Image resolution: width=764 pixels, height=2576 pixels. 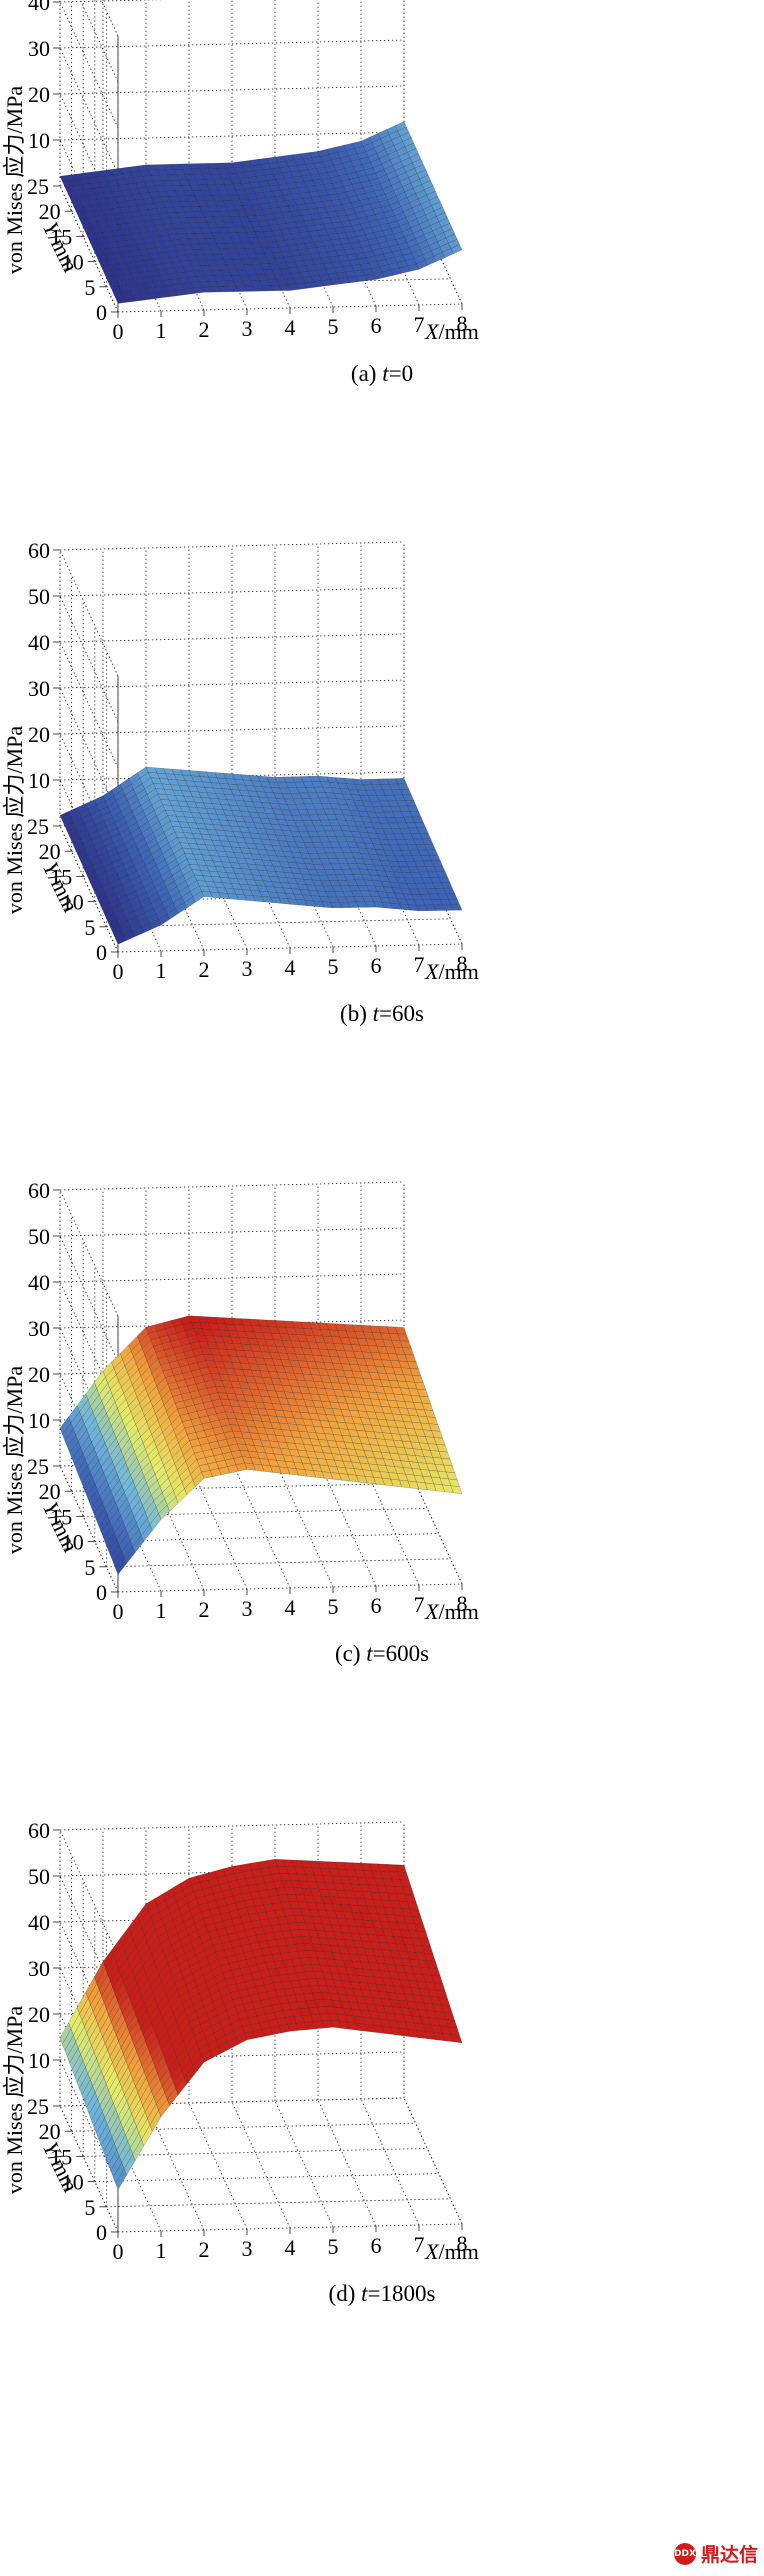 I want to click on y-tick-label: 10, so click(x=73, y=262).